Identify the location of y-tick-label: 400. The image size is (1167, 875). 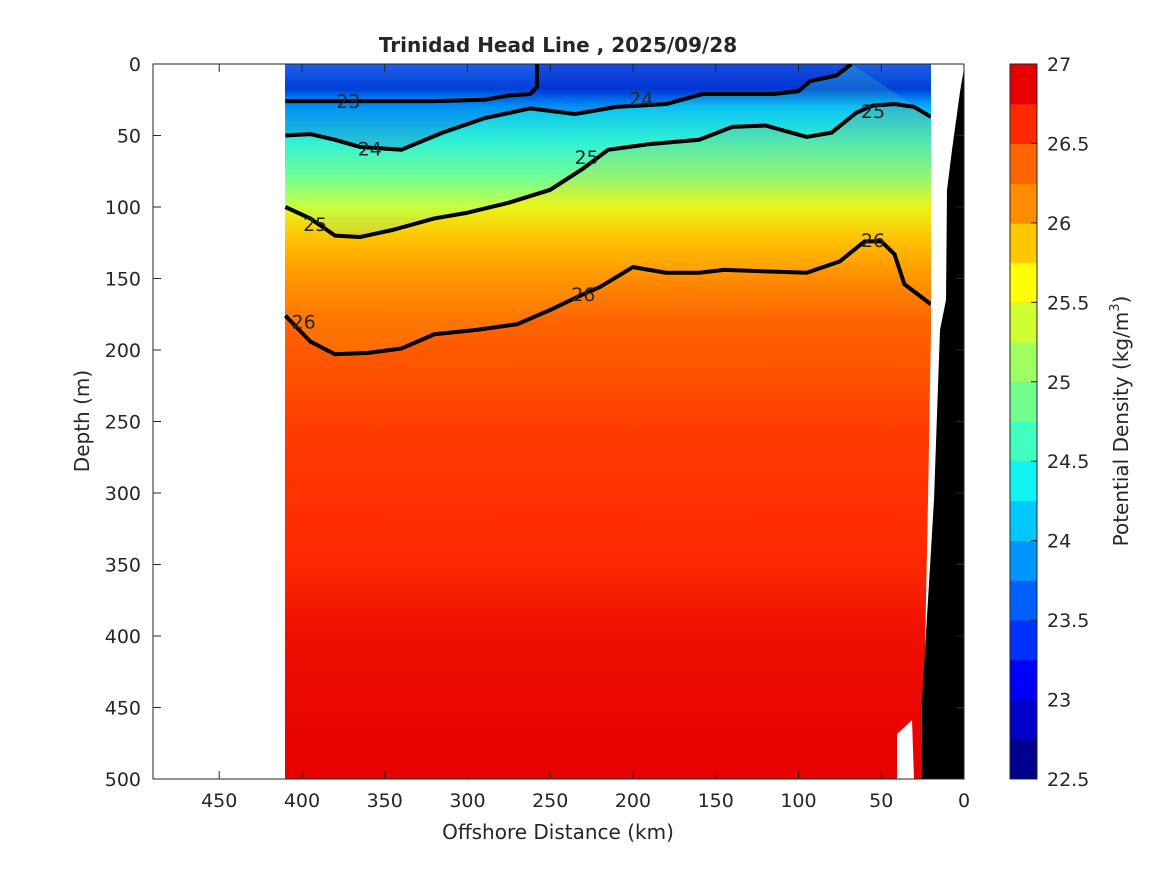
(123, 637).